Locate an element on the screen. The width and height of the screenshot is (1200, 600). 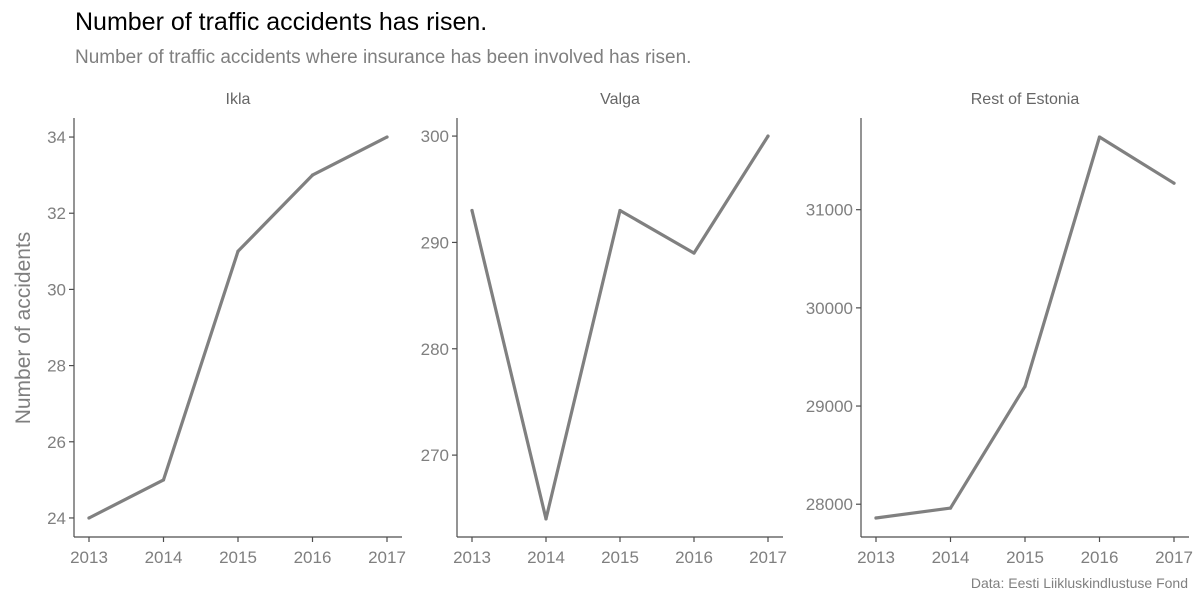
y-tick-label: 290 is located at coordinates (435, 242).